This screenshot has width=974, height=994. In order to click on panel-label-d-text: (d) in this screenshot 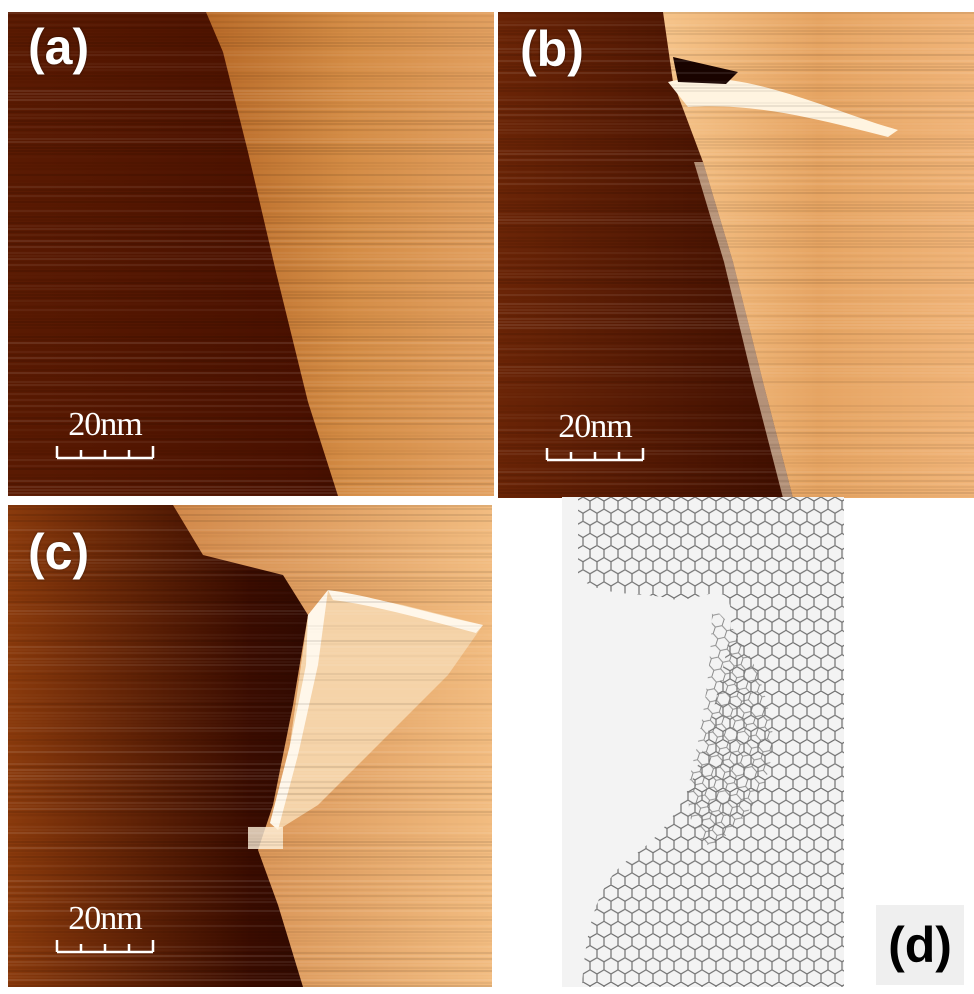, I will do `click(920, 945)`.